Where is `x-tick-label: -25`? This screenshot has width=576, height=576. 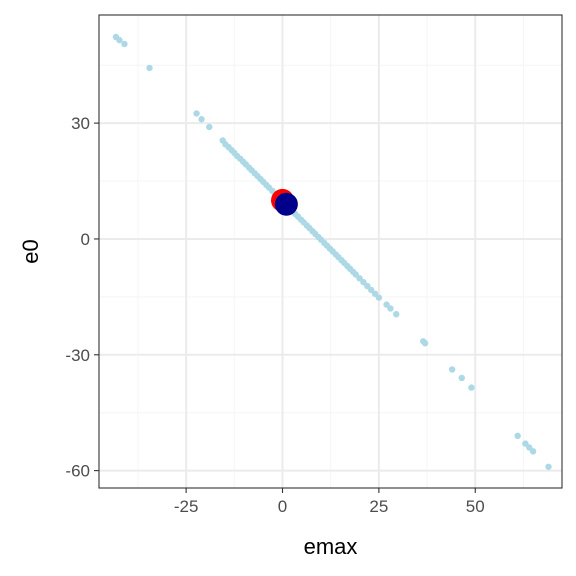
x-tick-label: -25 is located at coordinates (186, 506).